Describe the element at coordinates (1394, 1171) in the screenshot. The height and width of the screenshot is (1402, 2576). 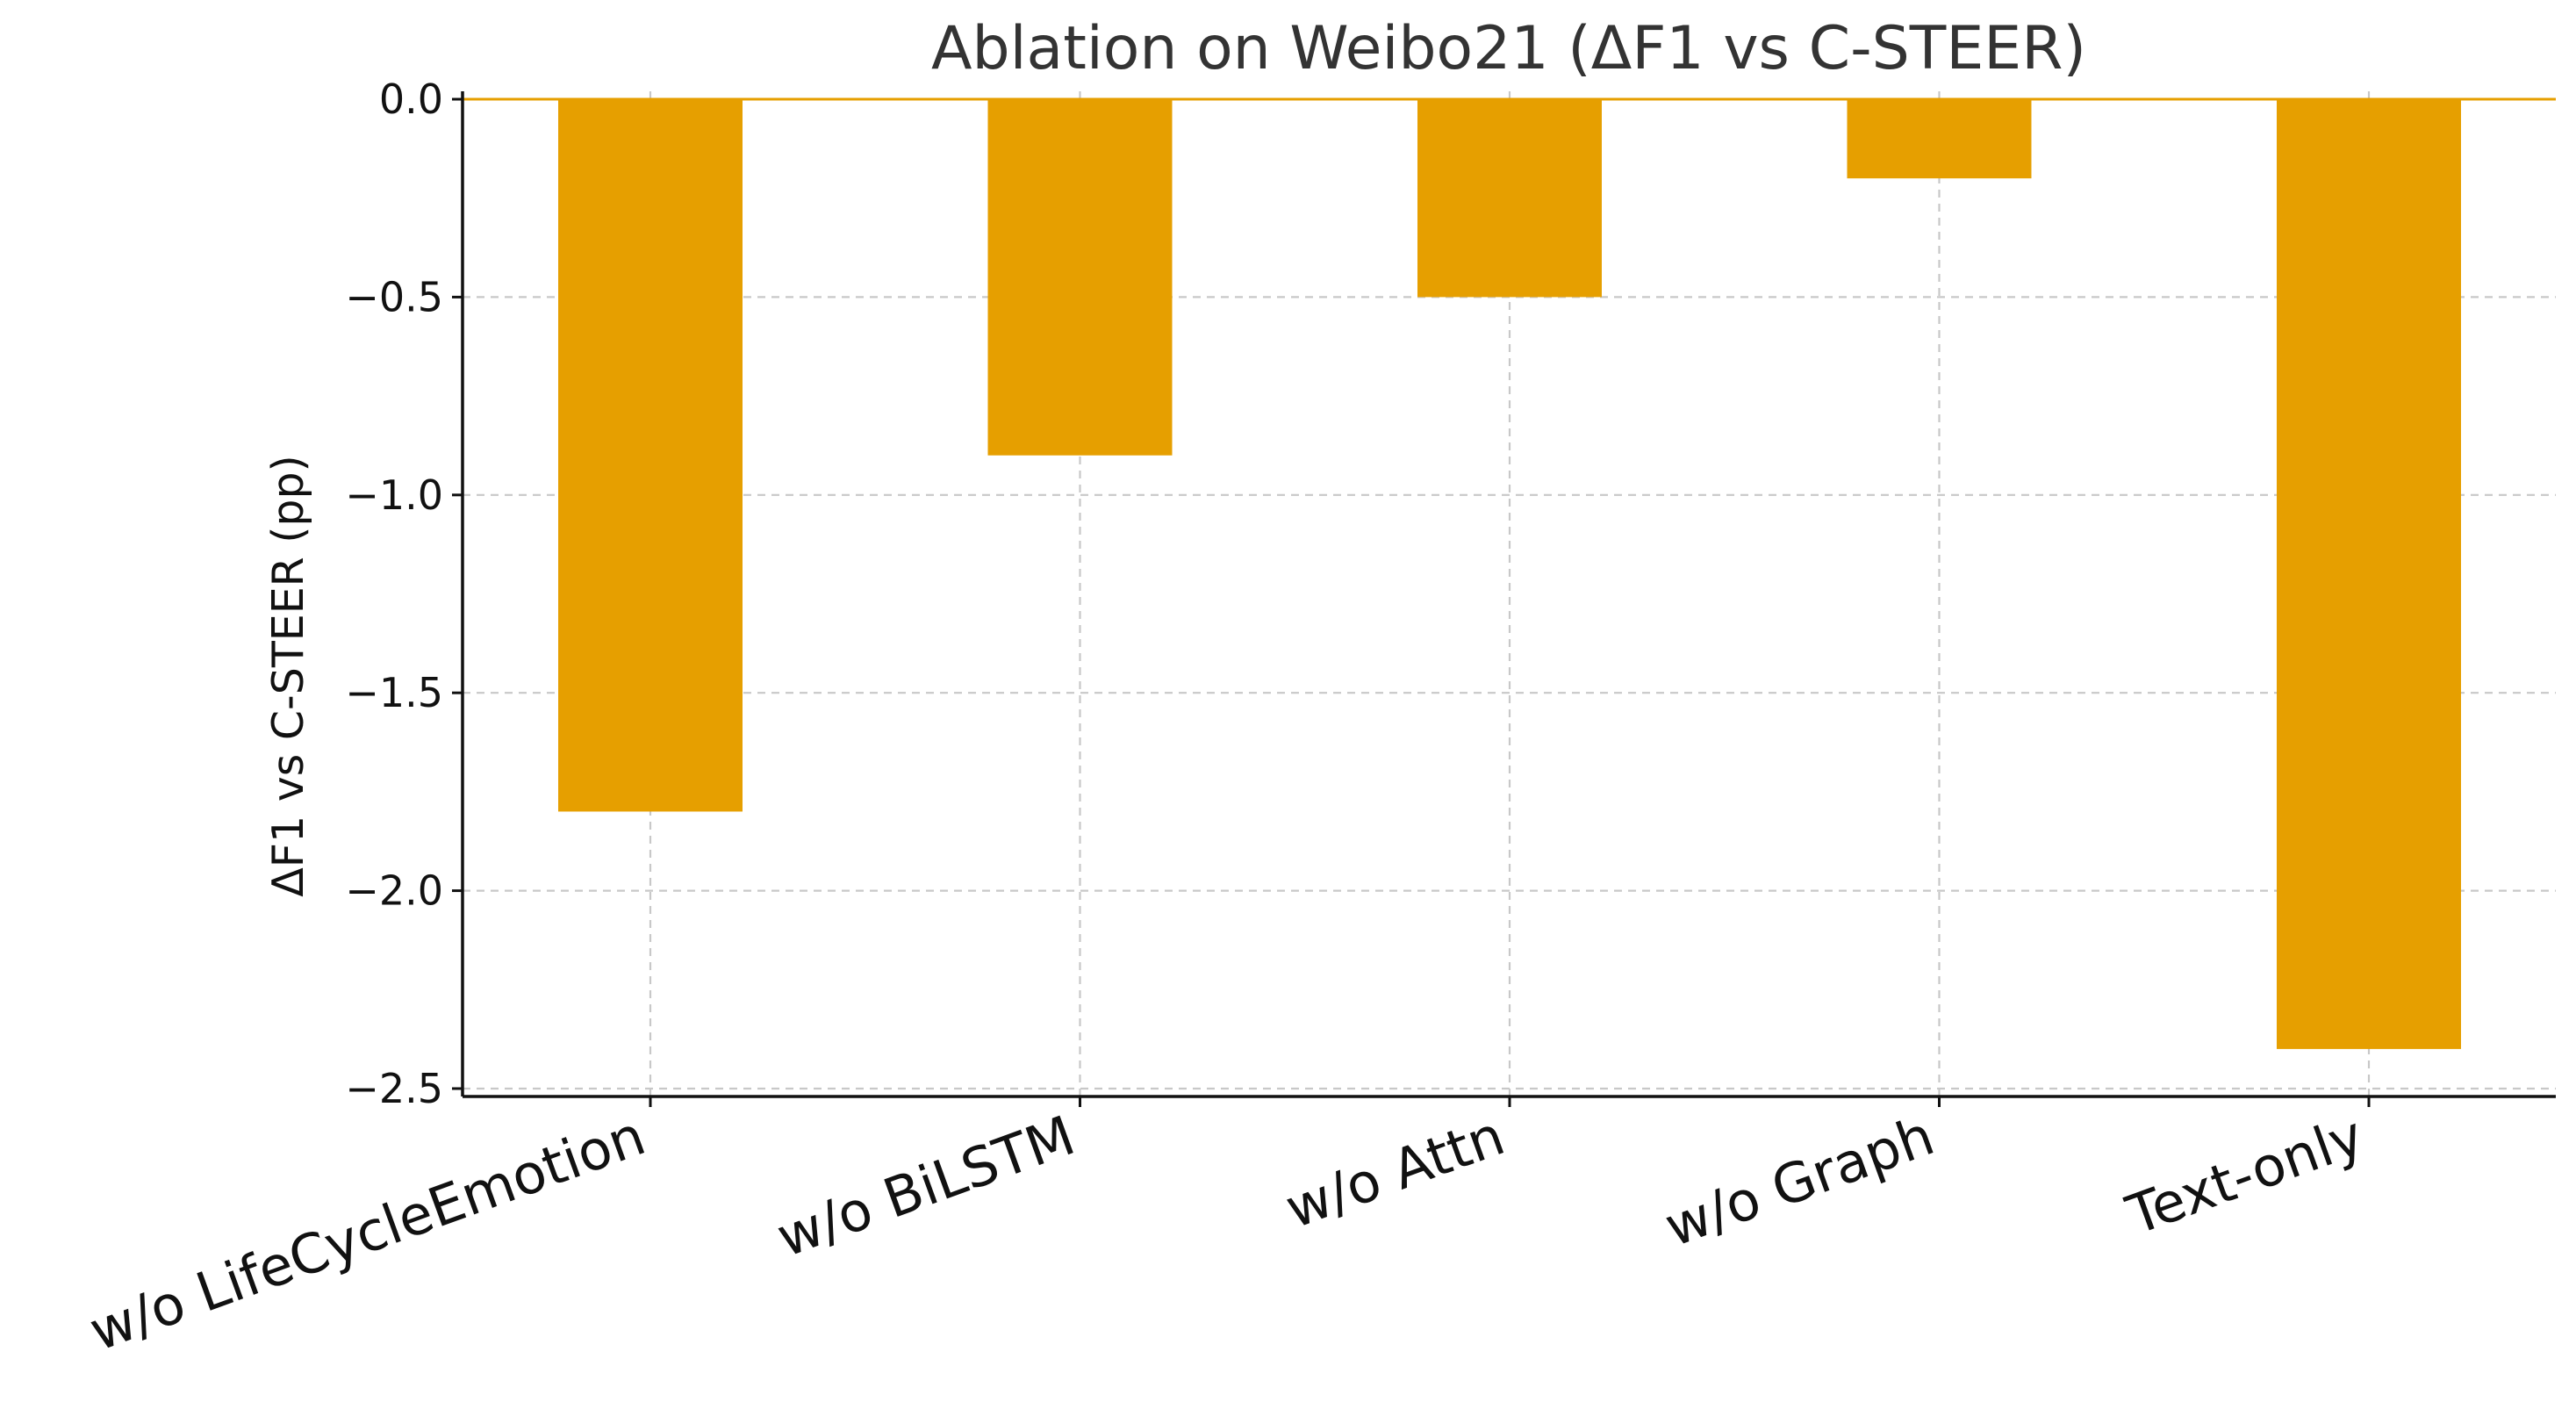
I see `x-tick-label: w/o Attn` at that location.